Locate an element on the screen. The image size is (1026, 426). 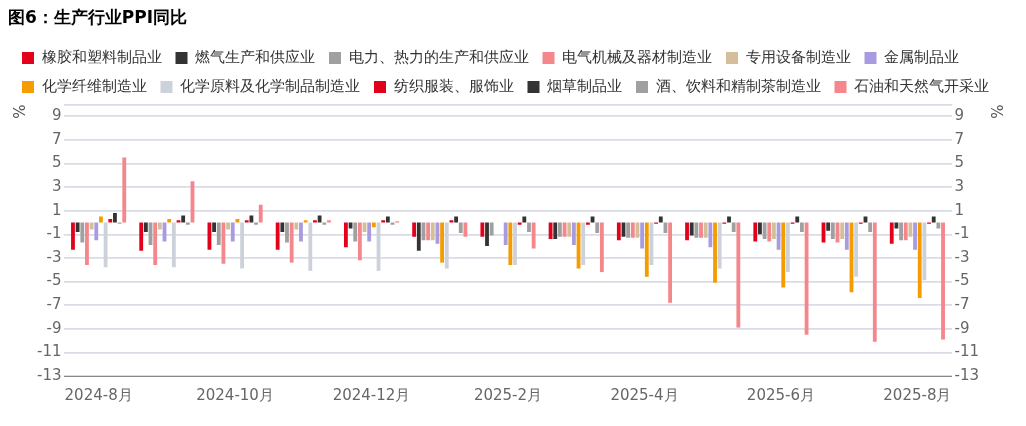
legend-label: 化学纤维制造业 is located at coordinates (94, 85).